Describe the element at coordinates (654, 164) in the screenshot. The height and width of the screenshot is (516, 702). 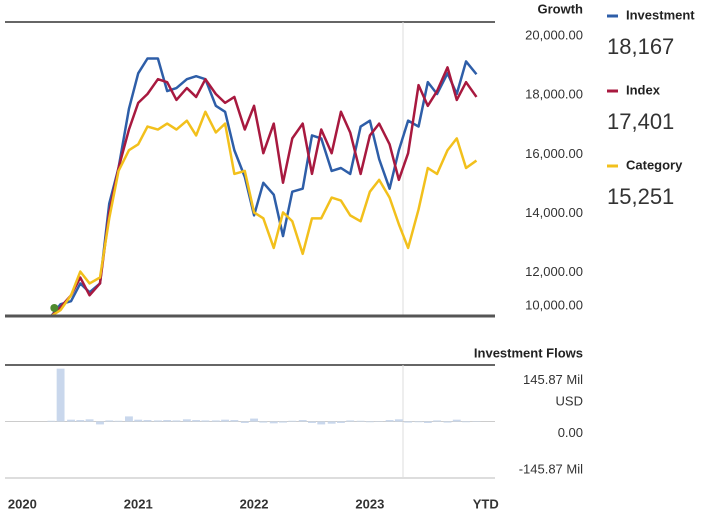
I see `legend-label: Category` at that location.